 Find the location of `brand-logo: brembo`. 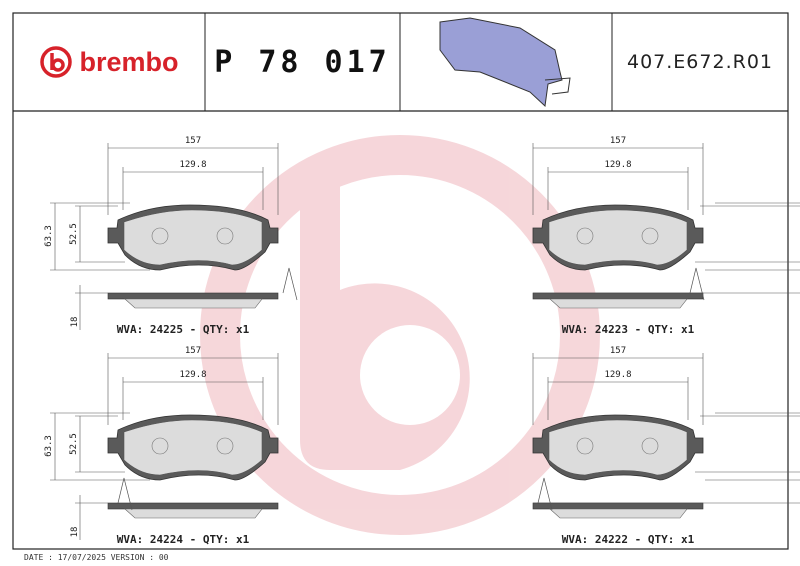

brand-logo: brembo is located at coordinates (109, 62).